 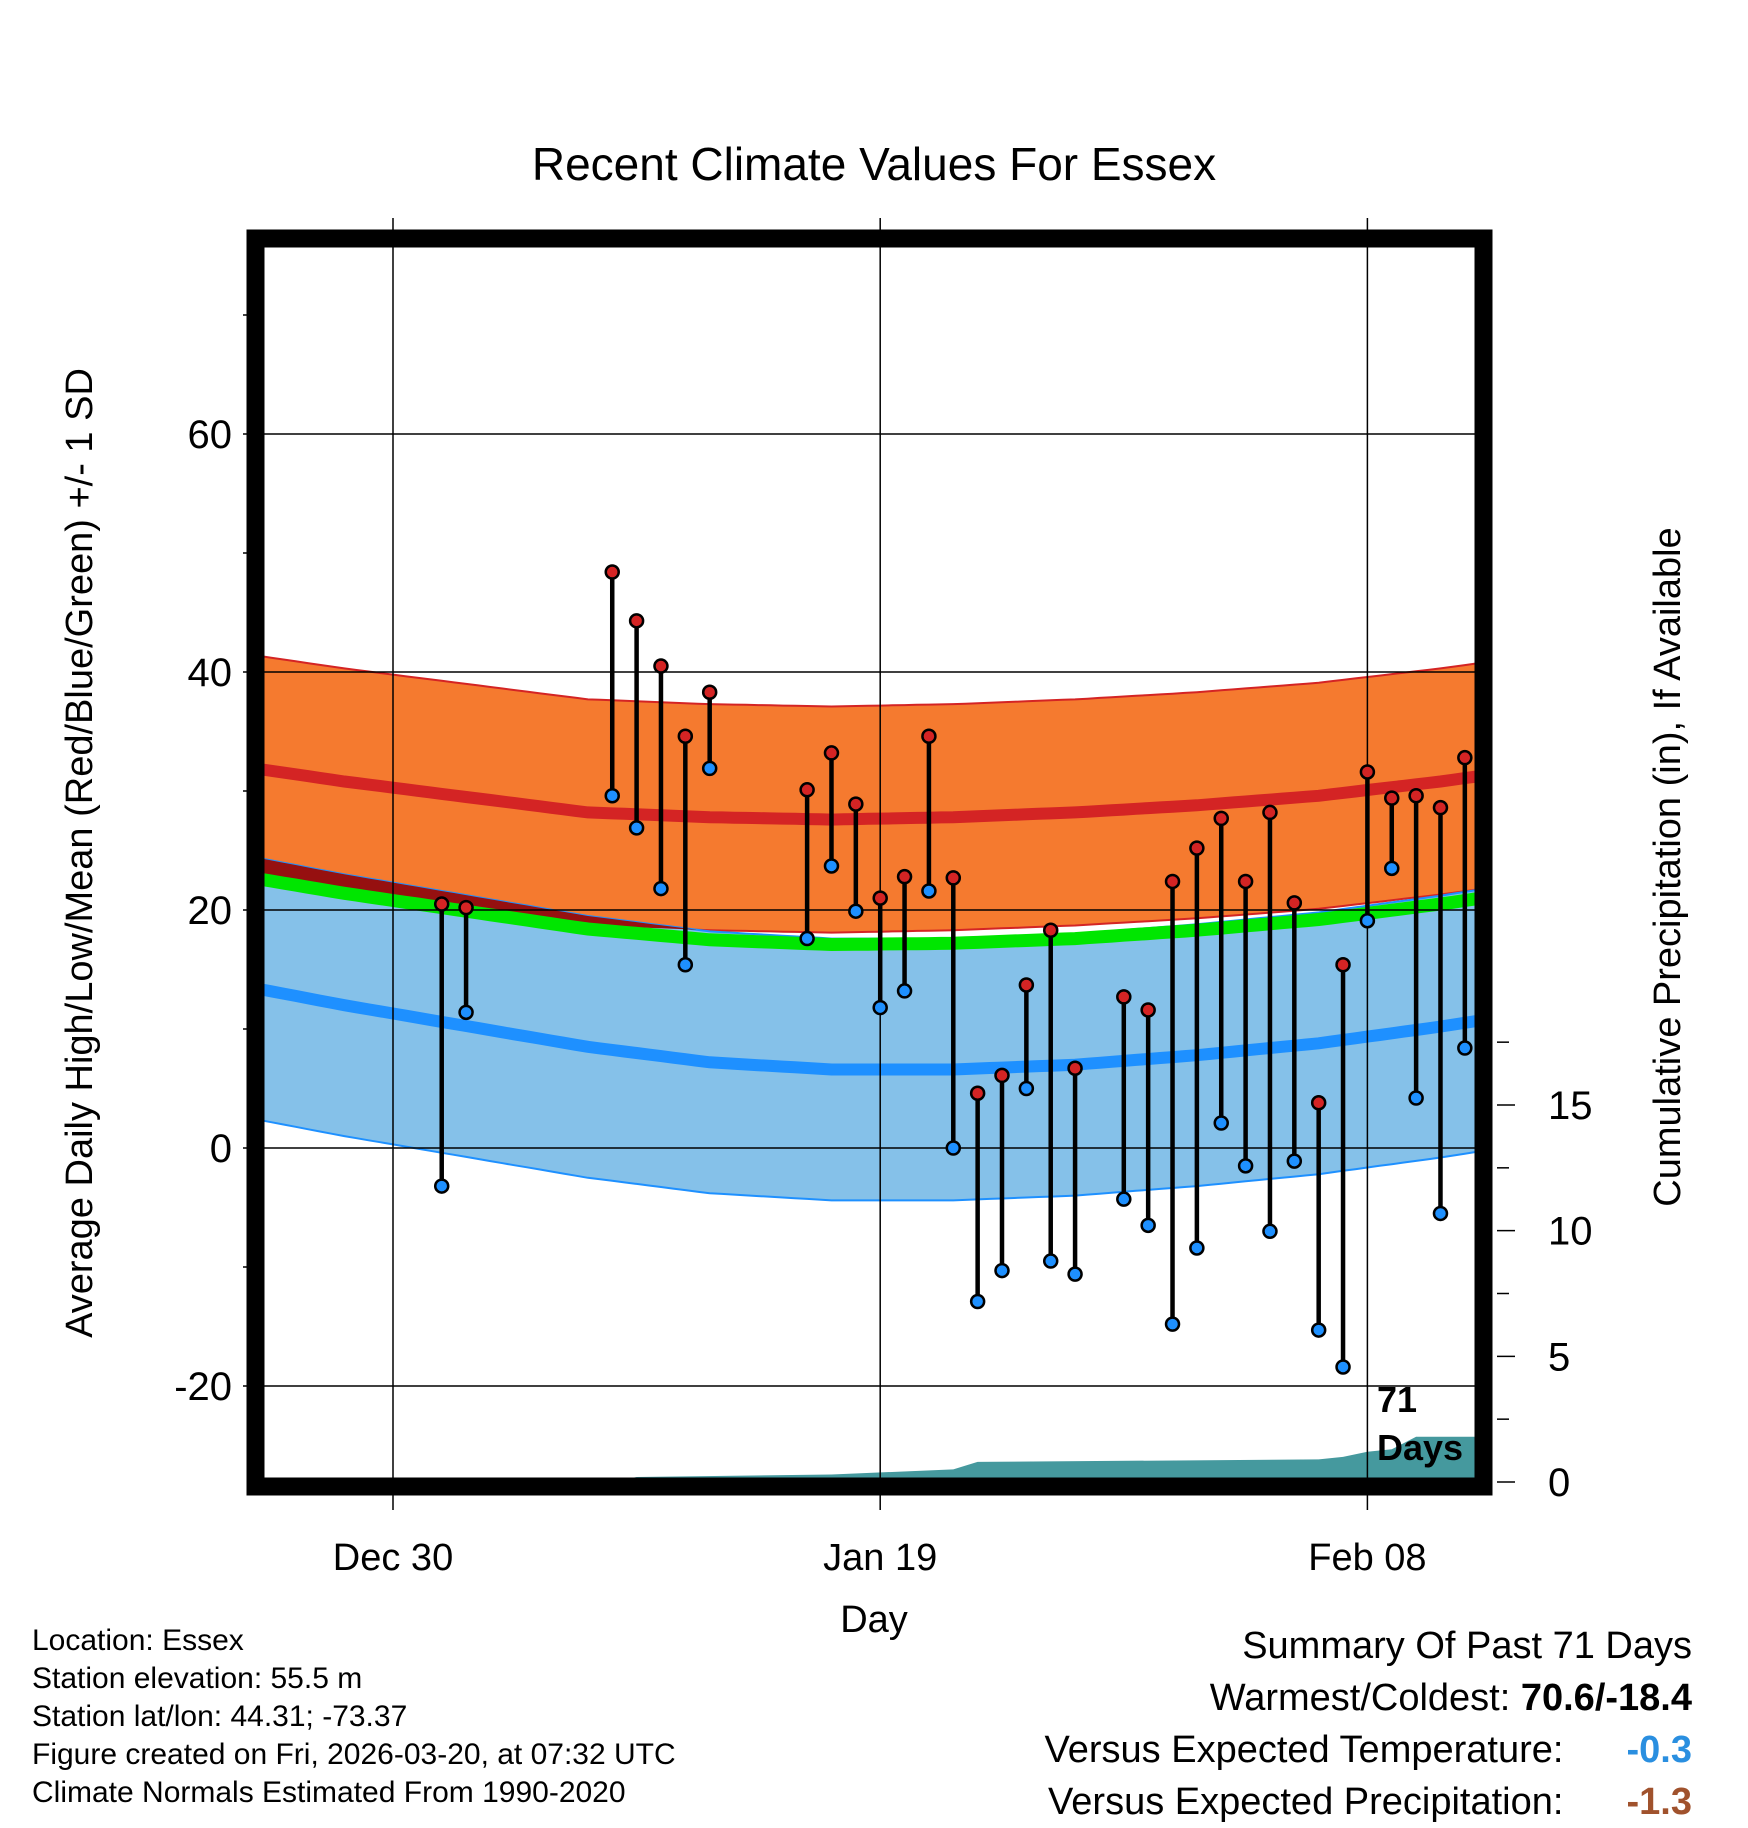 What do you see at coordinates (1659, 1750) in the screenshot?
I see `summary-temp-value: -0.3` at bounding box center [1659, 1750].